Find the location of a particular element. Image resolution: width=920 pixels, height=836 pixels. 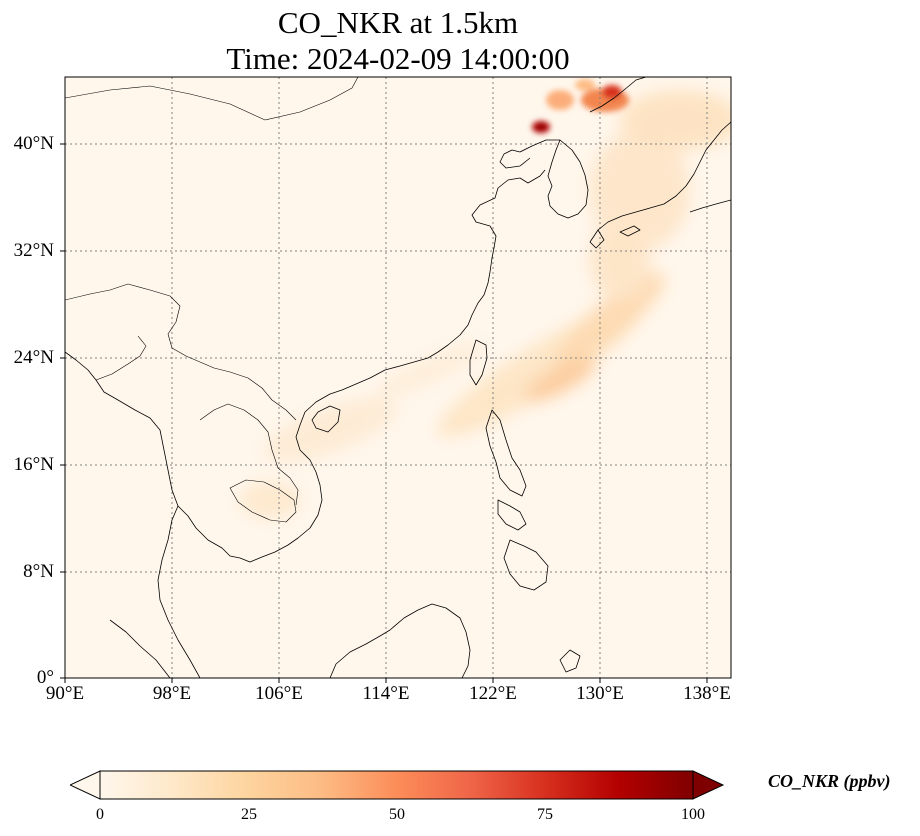

lon-tick-label: 90°E is located at coordinates (65, 693).